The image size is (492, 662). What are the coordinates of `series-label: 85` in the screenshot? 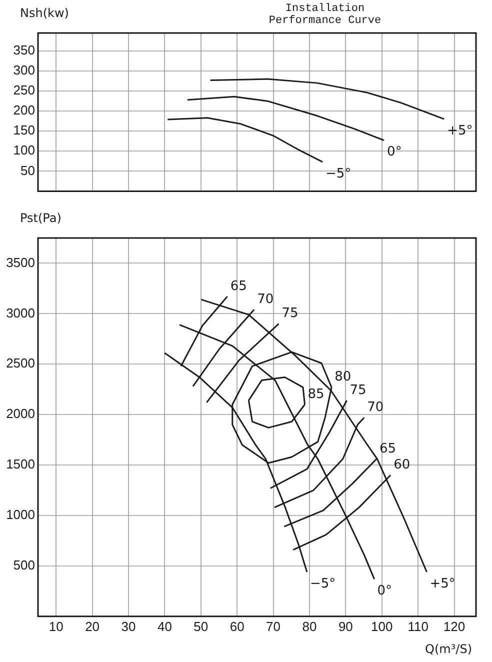 It's located at (316, 394).